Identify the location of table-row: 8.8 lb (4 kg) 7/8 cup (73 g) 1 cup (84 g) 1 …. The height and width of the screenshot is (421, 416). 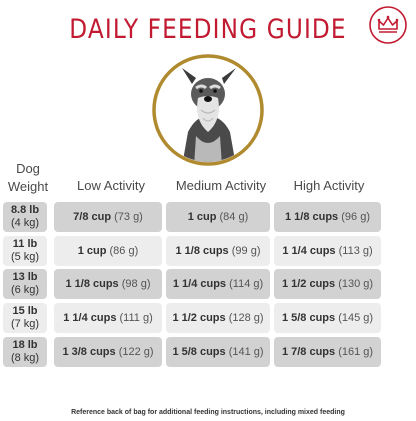
(208, 217).